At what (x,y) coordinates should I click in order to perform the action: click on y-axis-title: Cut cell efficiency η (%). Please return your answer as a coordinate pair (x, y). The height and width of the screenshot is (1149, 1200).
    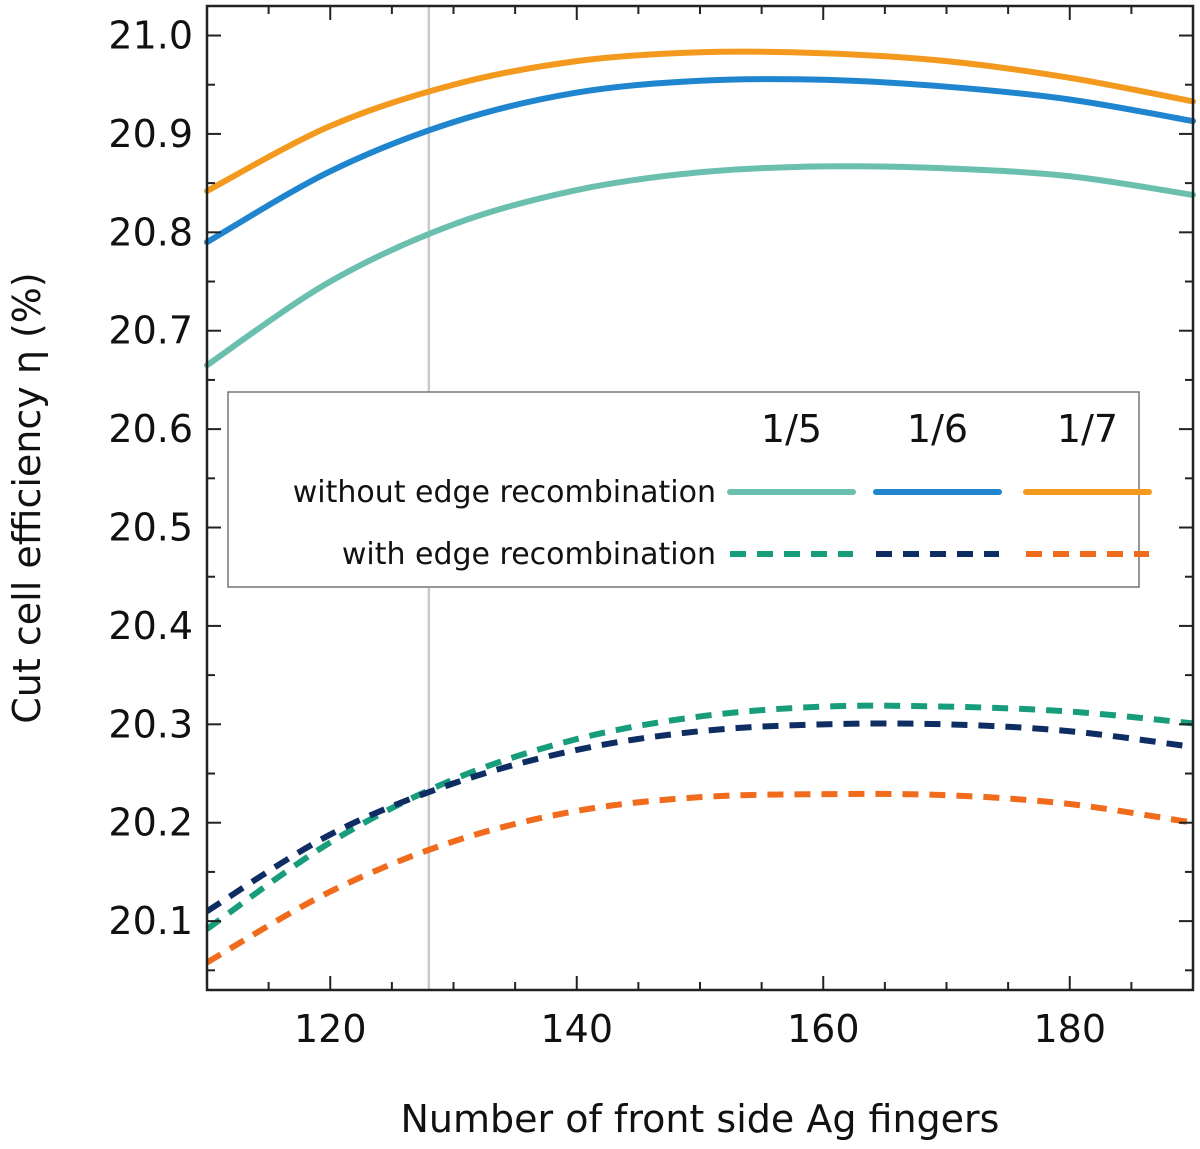
    Looking at the image, I should click on (27, 497).